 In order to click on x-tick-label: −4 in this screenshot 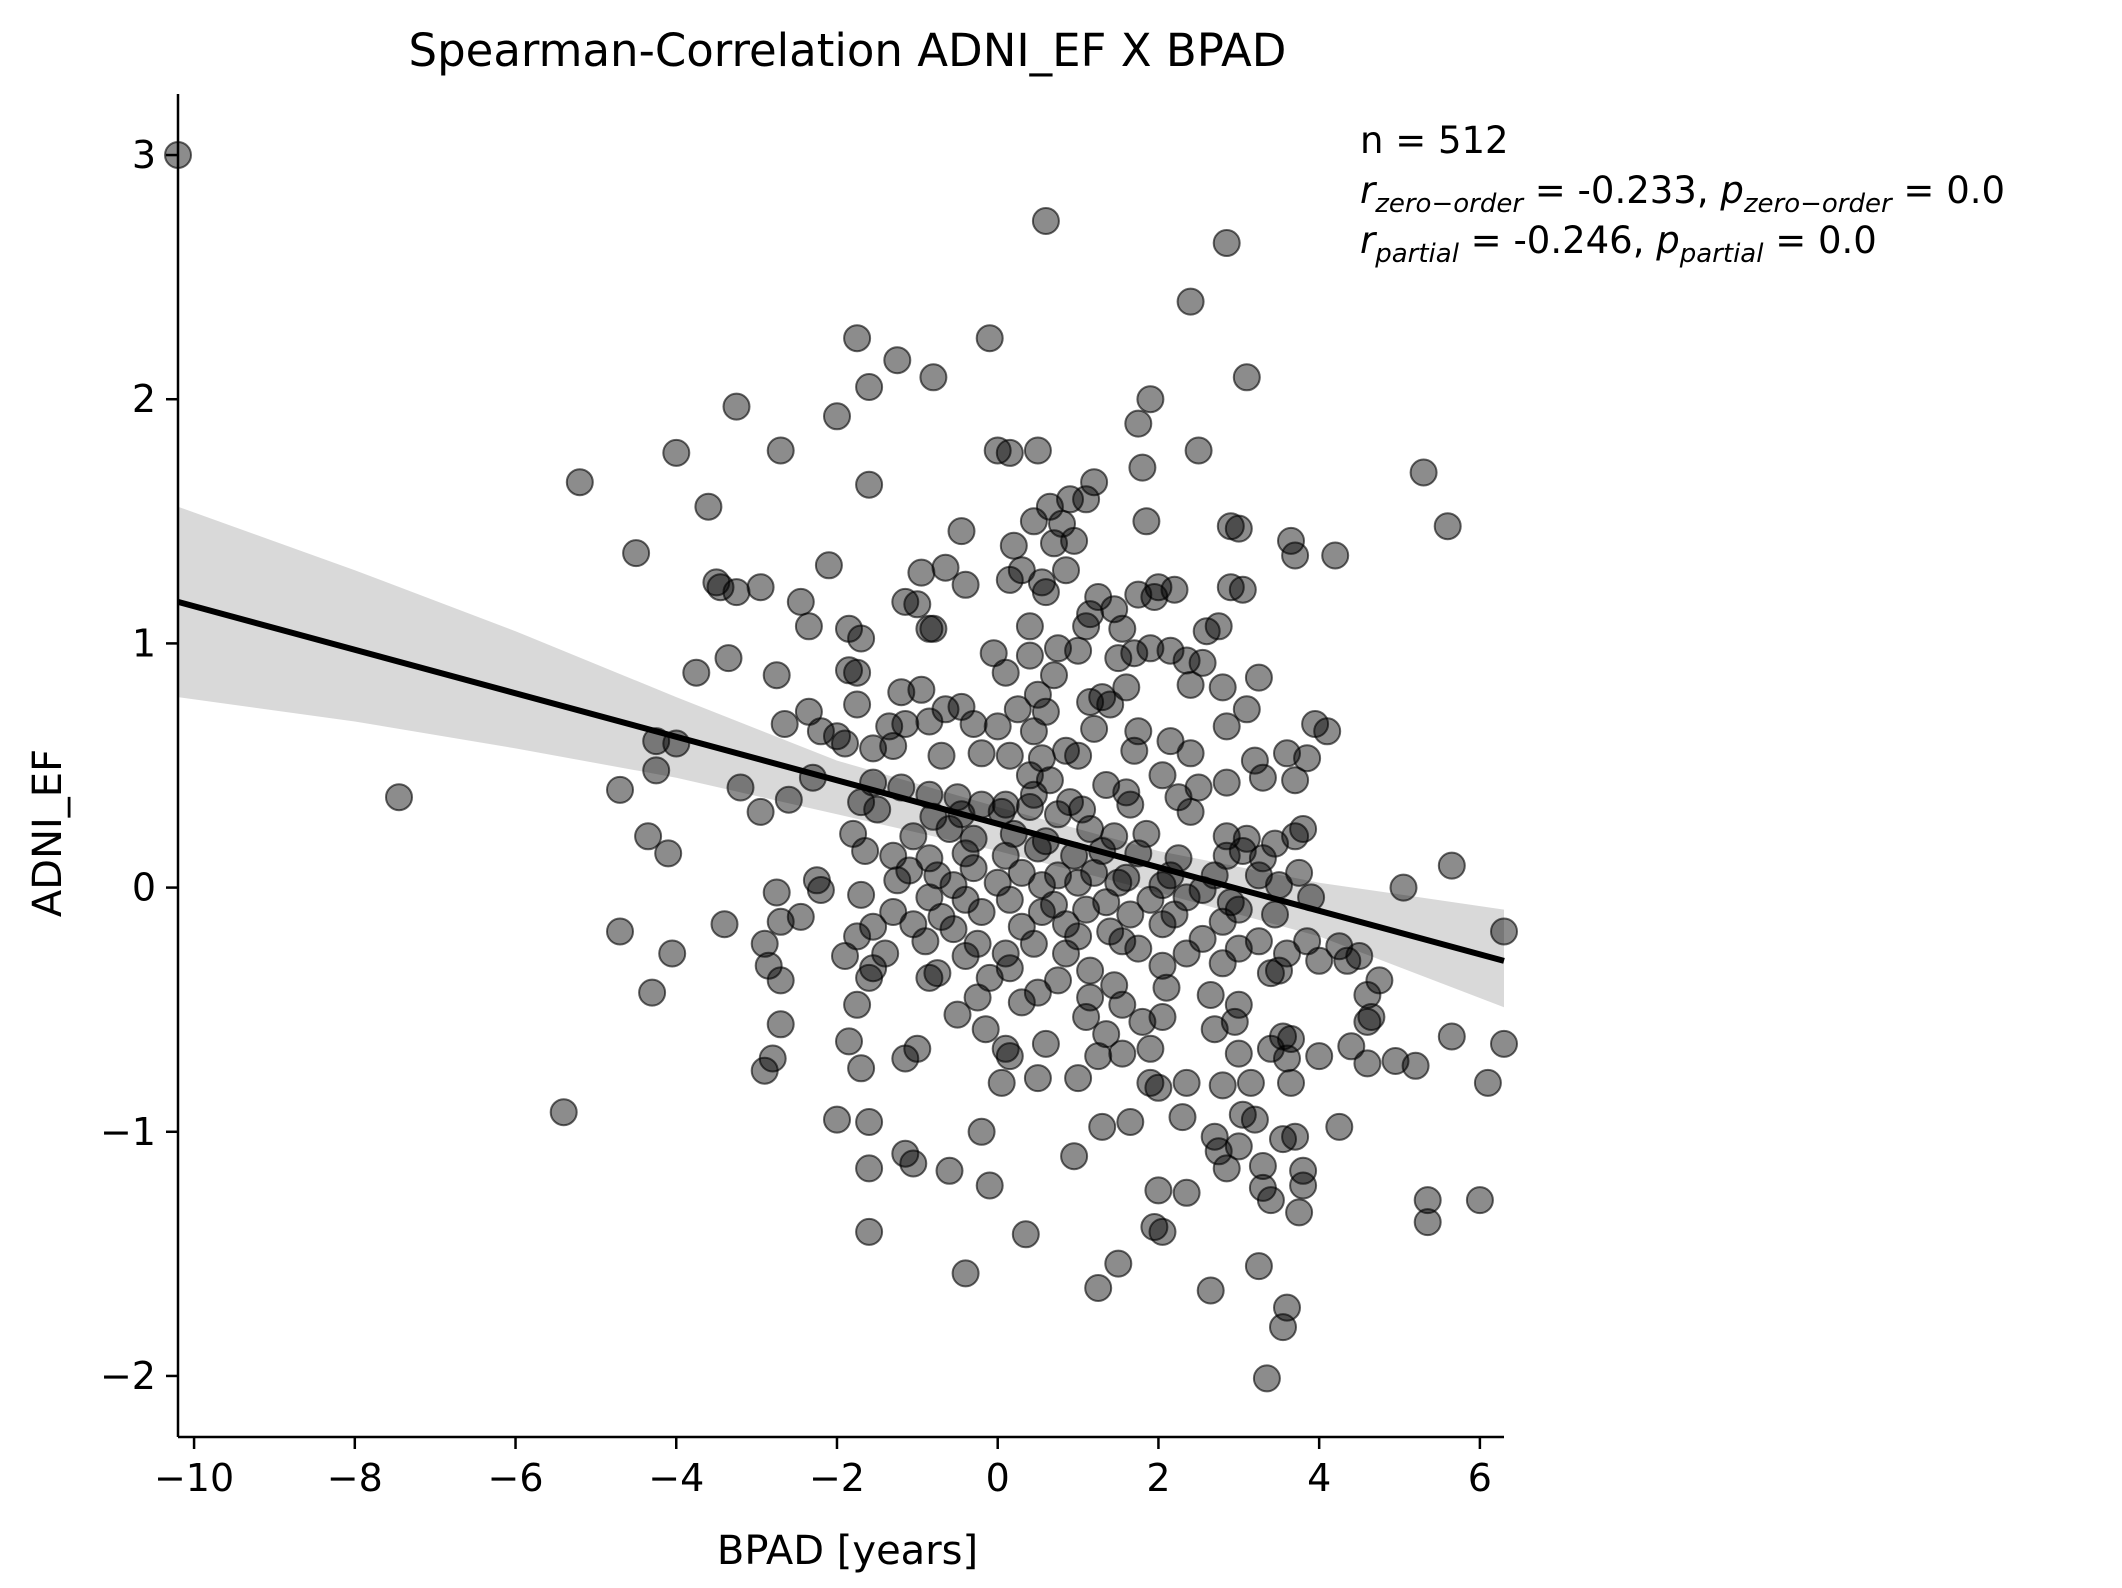, I will do `click(676, 1478)`.